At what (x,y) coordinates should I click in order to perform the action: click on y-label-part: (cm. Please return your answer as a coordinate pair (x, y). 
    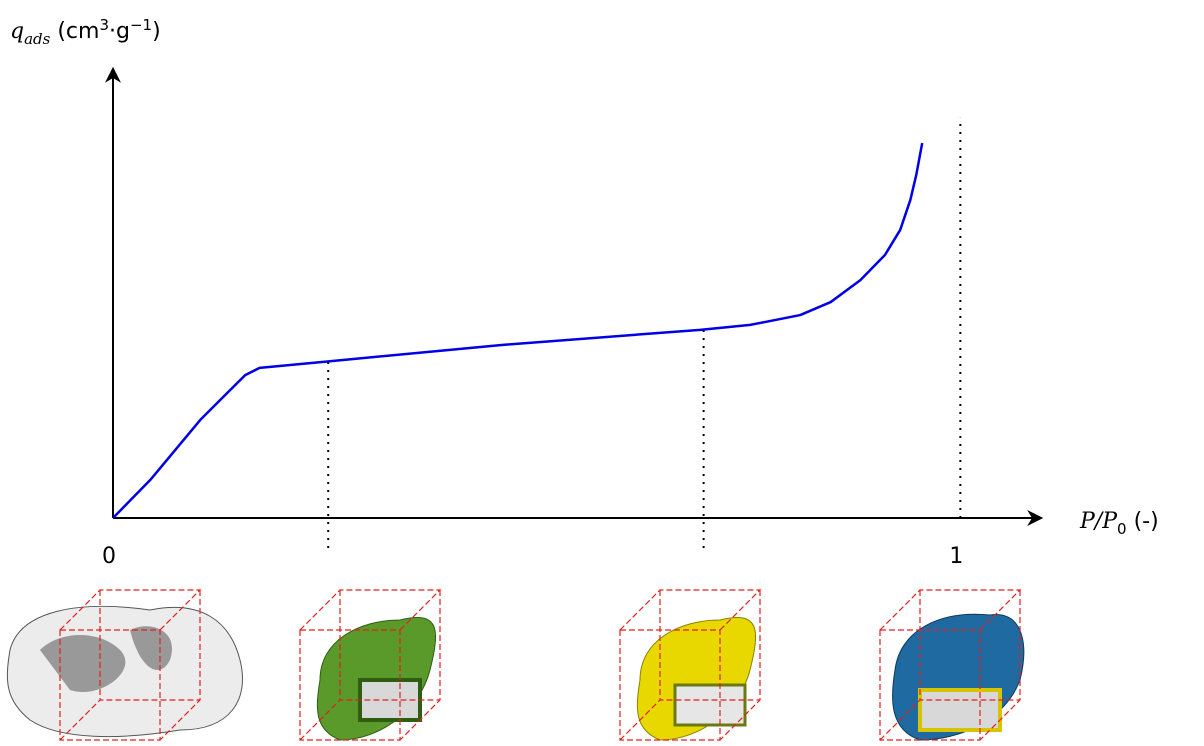
    Looking at the image, I should click on (74, 31).